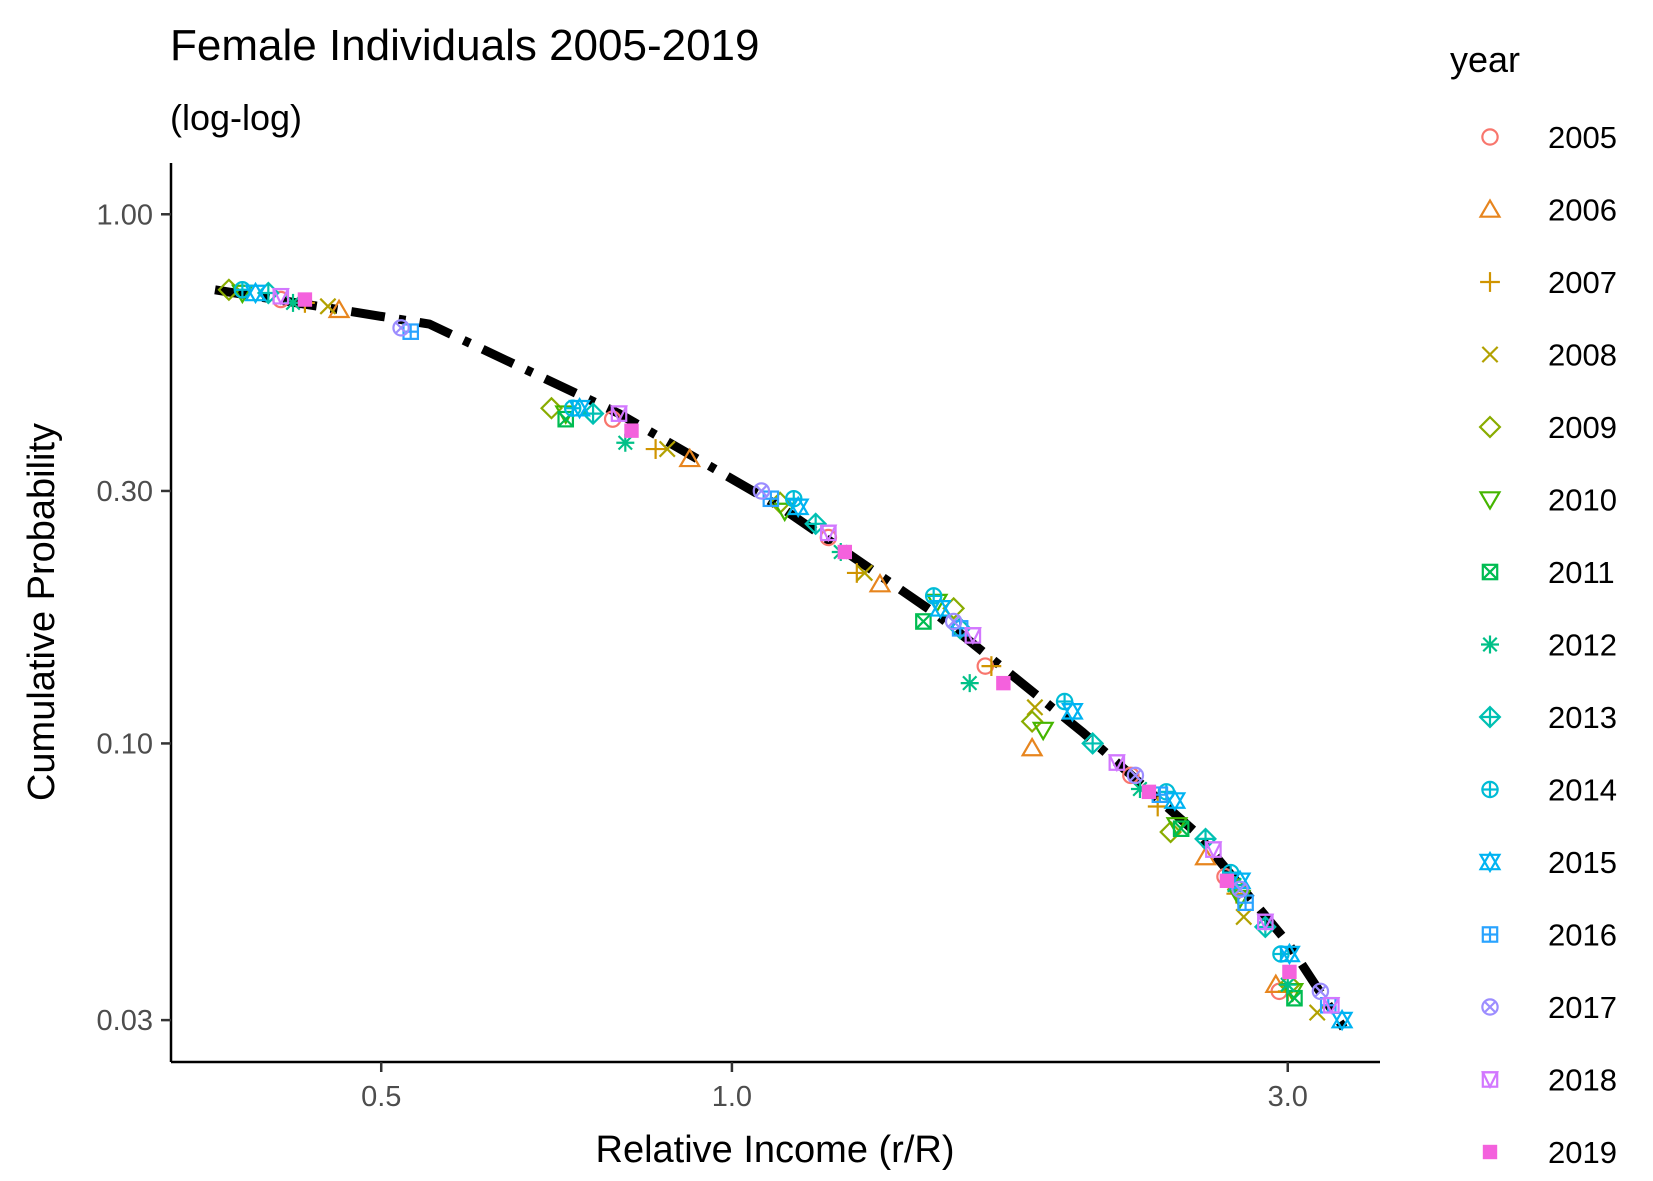 Image resolution: width=1653 pixels, height=1181 pixels. Describe the element at coordinates (1490, 282) in the screenshot. I see `legend-key-2007` at that location.